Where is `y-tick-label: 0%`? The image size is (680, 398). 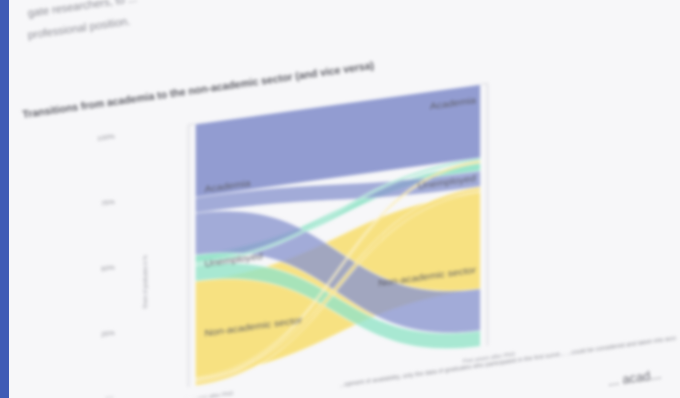 y-tick-label: 0% is located at coordinates (110, 397).